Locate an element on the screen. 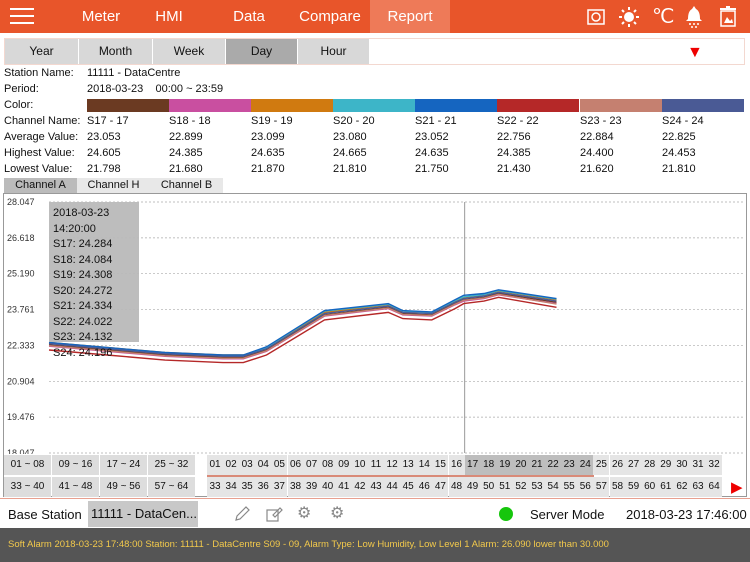 The image size is (750, 562). channel-button-58: 58 is located at coordinates (617, 487).